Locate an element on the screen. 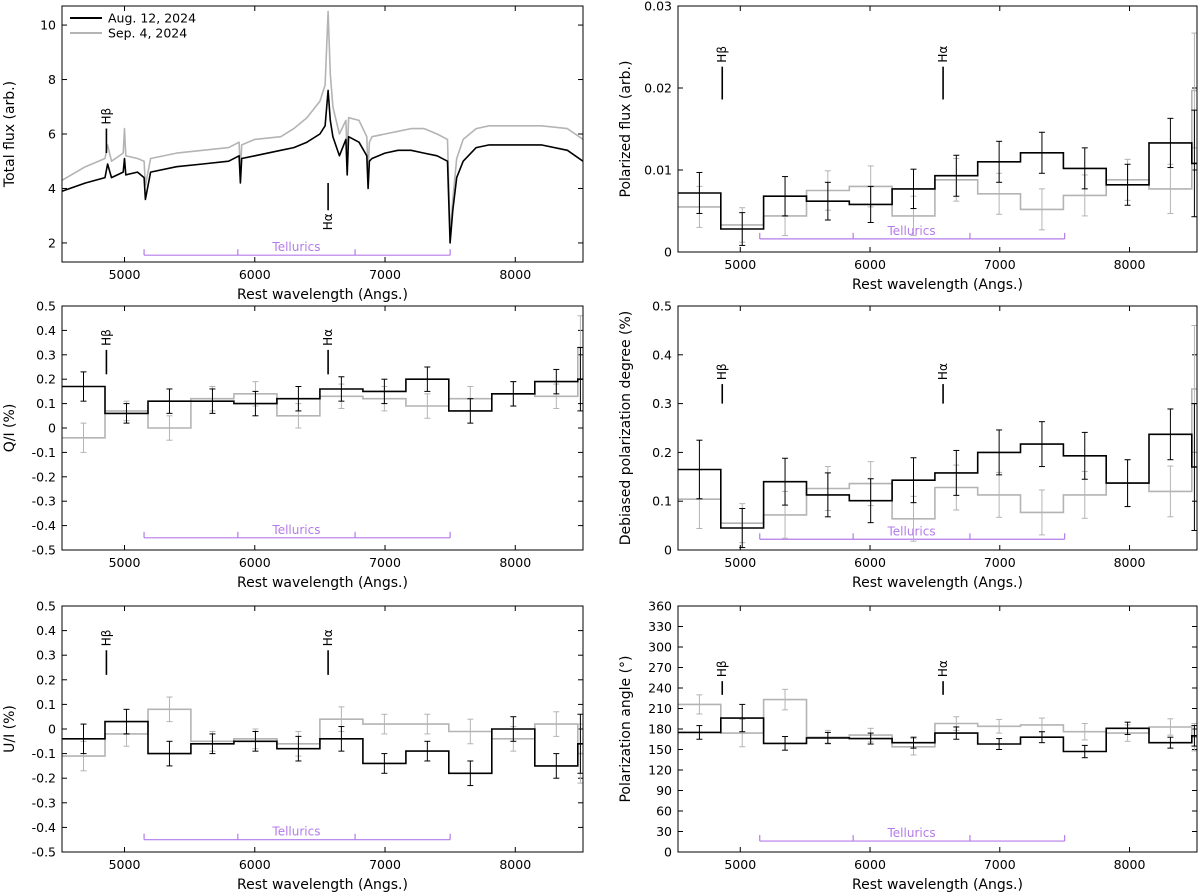  u-over-i-xtick-label: 6000 is located at coordinates (255, 864).